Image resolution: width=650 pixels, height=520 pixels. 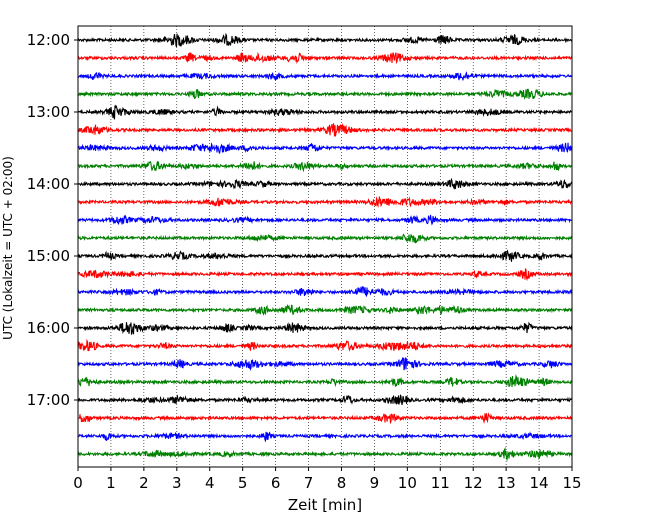 What do you see at coordinates (327, 479) in the screenshot?
I see `x-axis-ticks: 0 1 2 3 4 5 6 7 8 9 10 11 12 13 14 15` at bounding box center [327, 479].